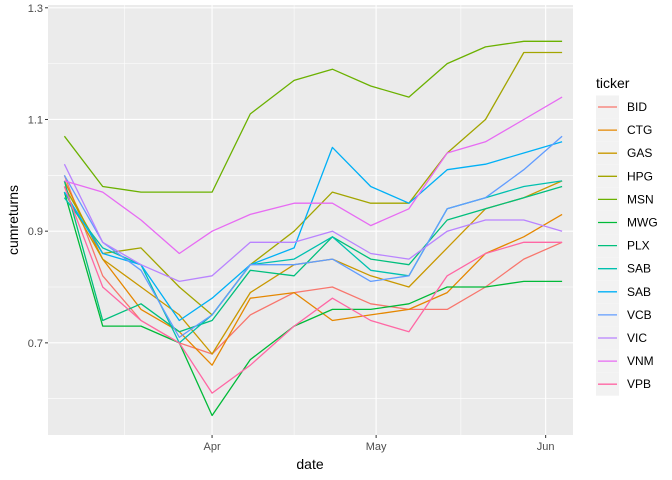 Image resolution: width=672 pixels, height=480 pixels. Describe the element at coordinates (640, 361) in the screenshot. I see `legend-label-vnm: VNM` at that location.